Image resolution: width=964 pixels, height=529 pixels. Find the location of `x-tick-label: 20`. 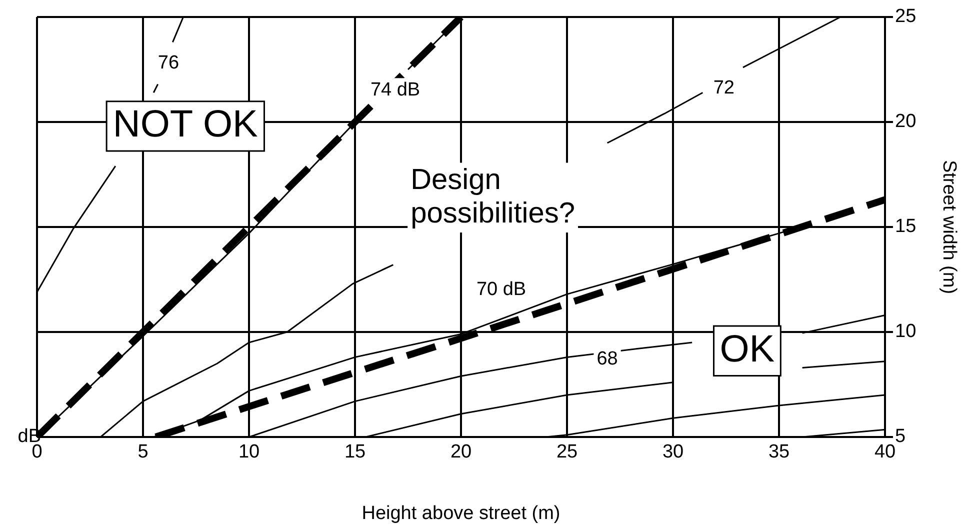

x-tick-label: 20 is located at coordinates (461, 452).